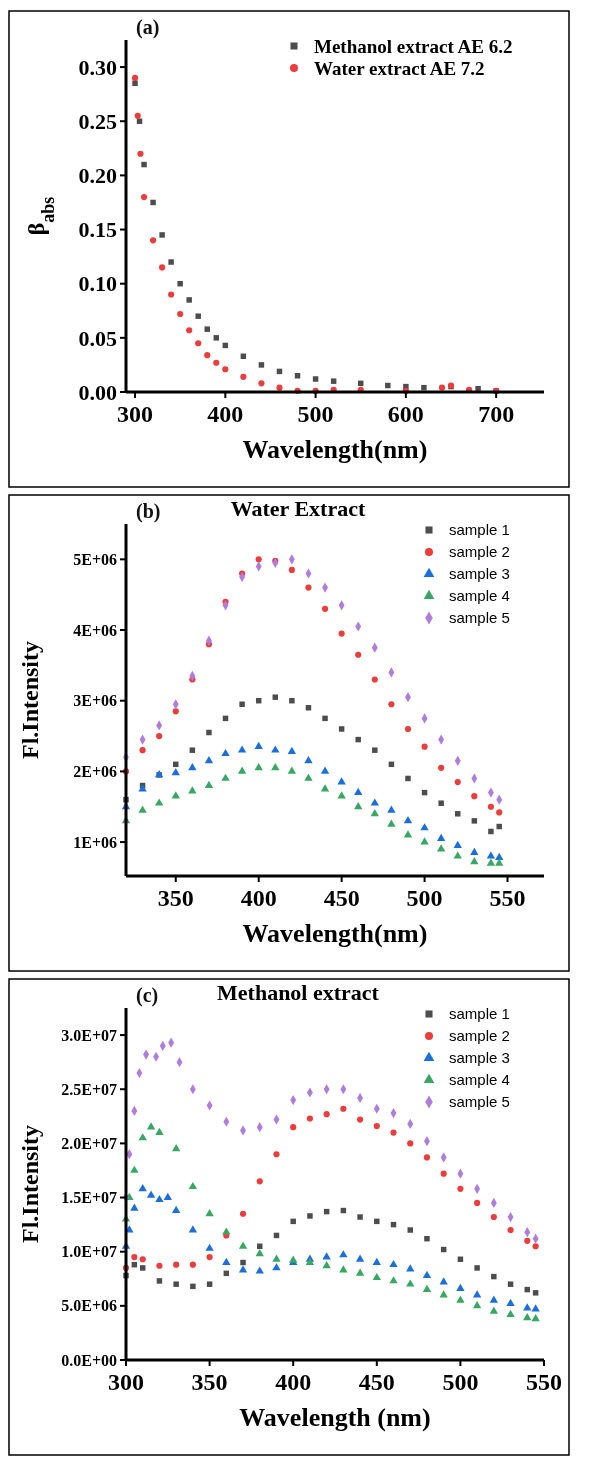  I want to click on y-tick-label: 0.0E+00, so click(89, 1360).